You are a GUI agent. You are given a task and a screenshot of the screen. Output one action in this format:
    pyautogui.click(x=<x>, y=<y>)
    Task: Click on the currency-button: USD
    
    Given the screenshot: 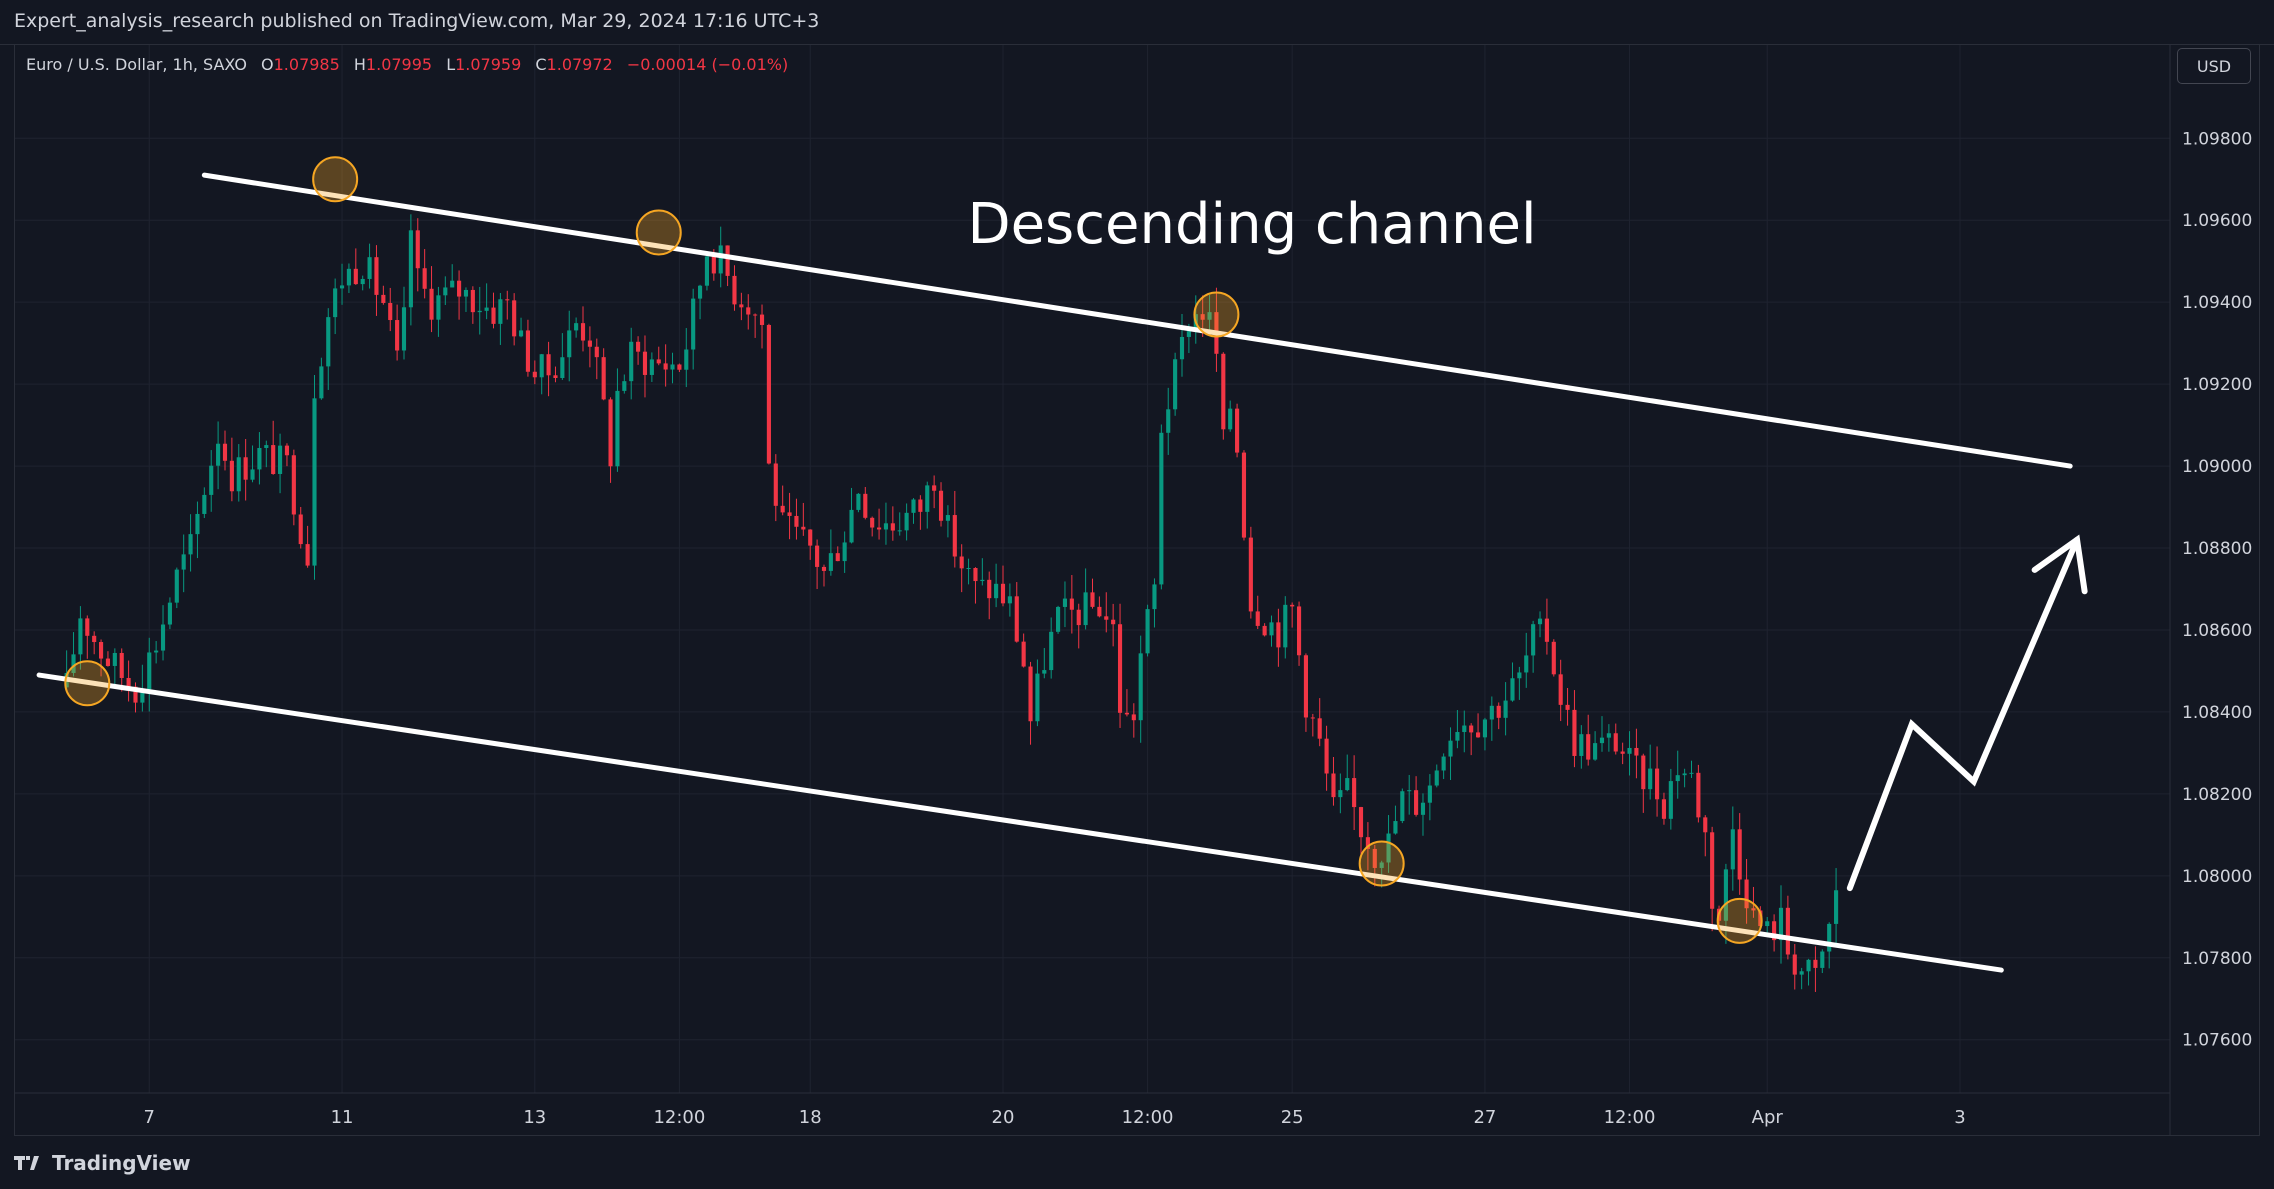 What is the action you would take?
    pyautogui.click(x=2214, y=66)
    